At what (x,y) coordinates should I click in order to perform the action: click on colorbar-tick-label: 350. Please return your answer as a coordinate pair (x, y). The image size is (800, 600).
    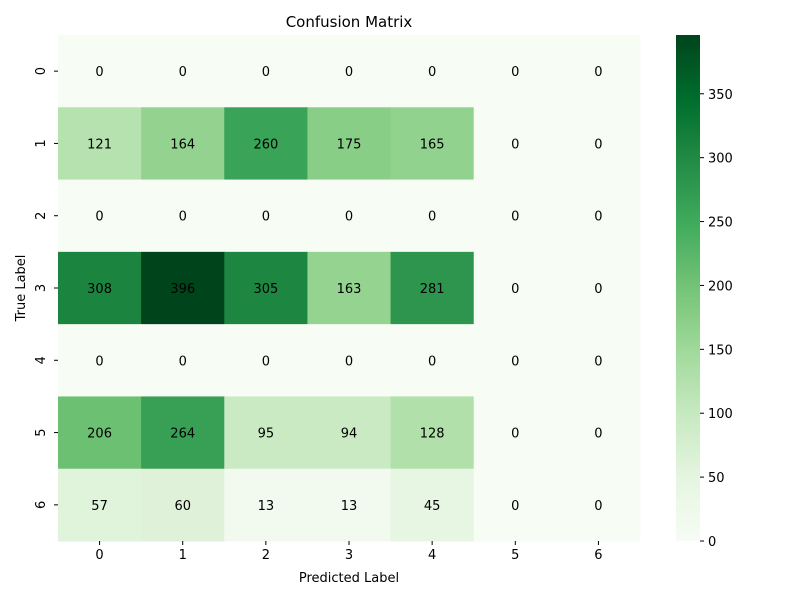
    Looking at the image, I should click on (720, 95).